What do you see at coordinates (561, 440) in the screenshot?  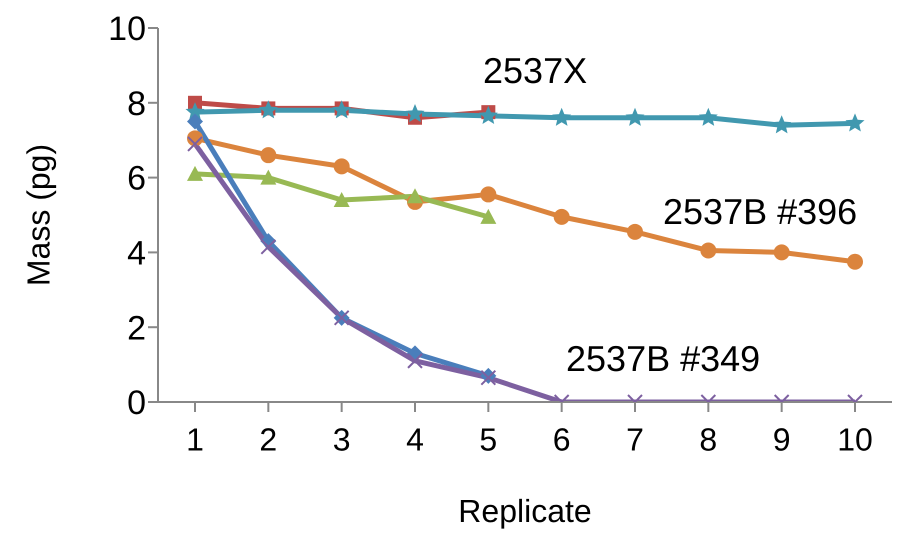 I see `x-tick-label: 6` at bounding box center [561, 440].